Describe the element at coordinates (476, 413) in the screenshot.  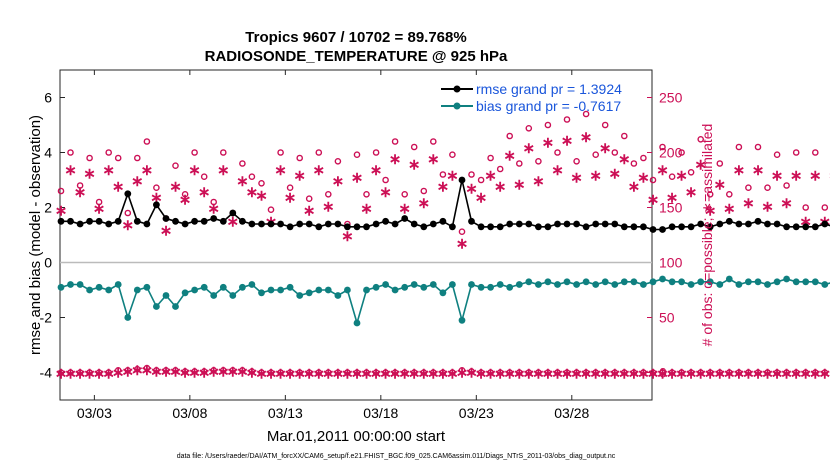
I see `x-tick-label: 03/23` at that location.